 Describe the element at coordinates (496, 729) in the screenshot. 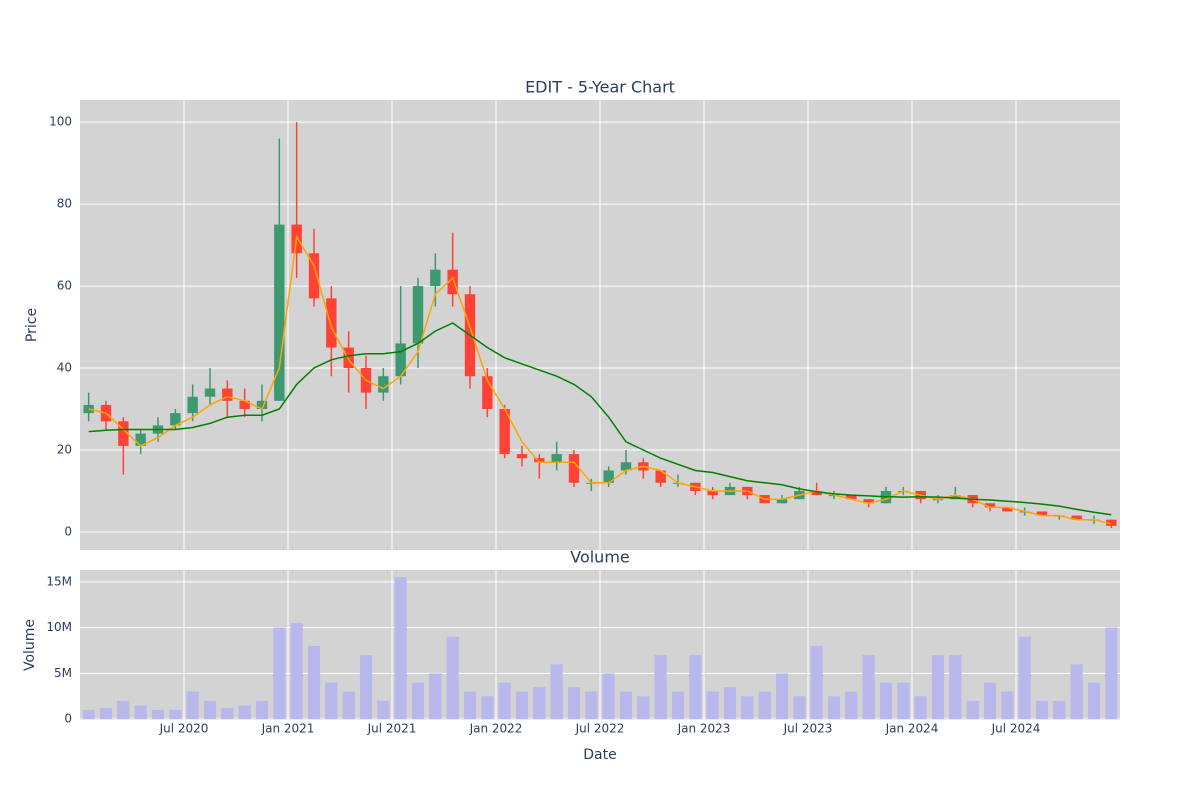

I see `x-tick-label: Jan 2022` at that location.